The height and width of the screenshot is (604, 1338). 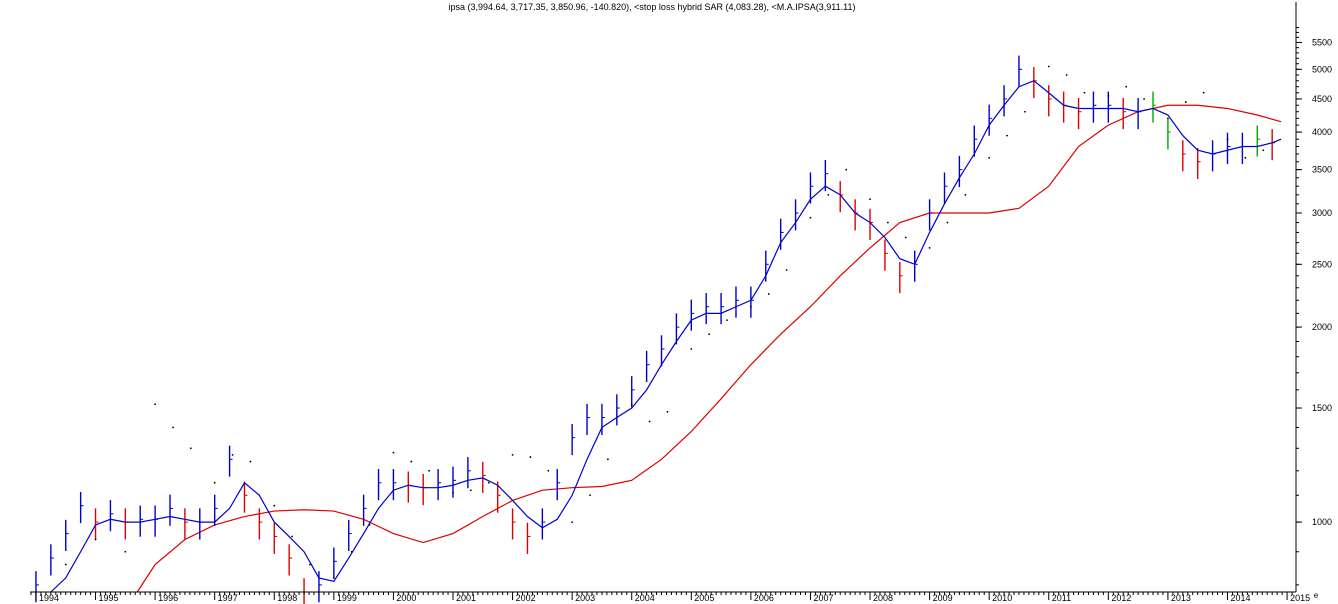 What do you see at coordinates (1181, 598) in the screenshot?
I see `x-tick-label: 2013` at bounding box center [1181, 598].